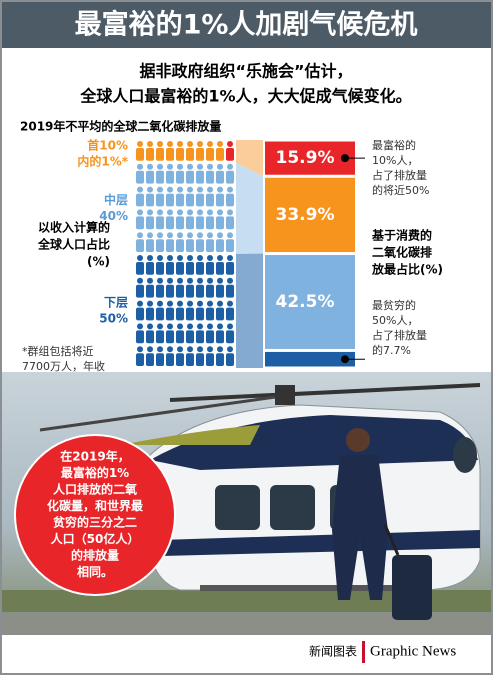 This screenshot has height=675, width=493. I want to click on note: 的将近50%, so click(400, 190).